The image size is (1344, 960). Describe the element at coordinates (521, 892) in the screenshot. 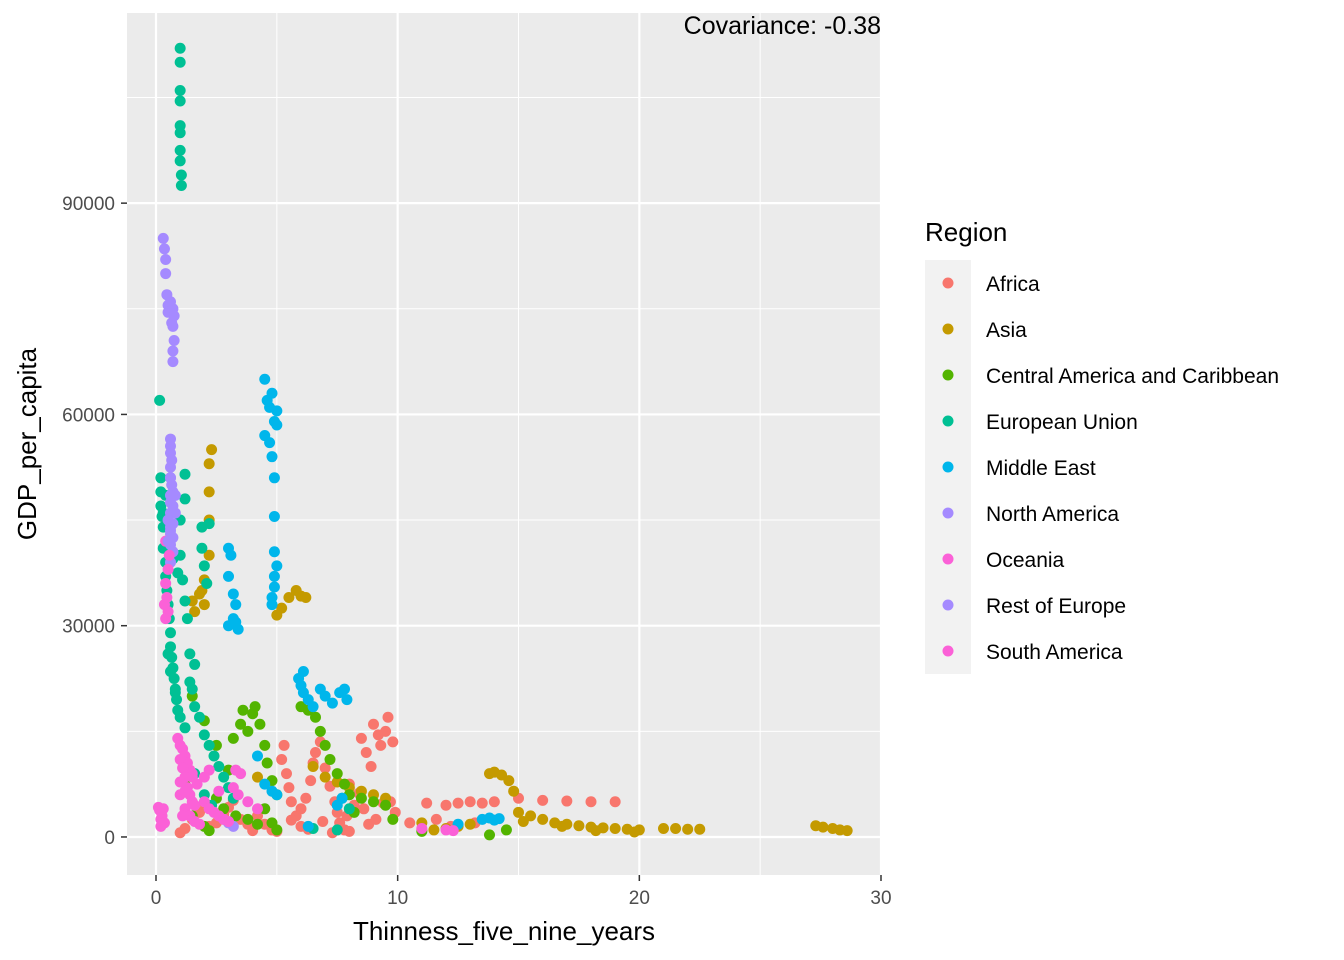

I see `x-axis-ticks: 0 10 20 30` at that location.